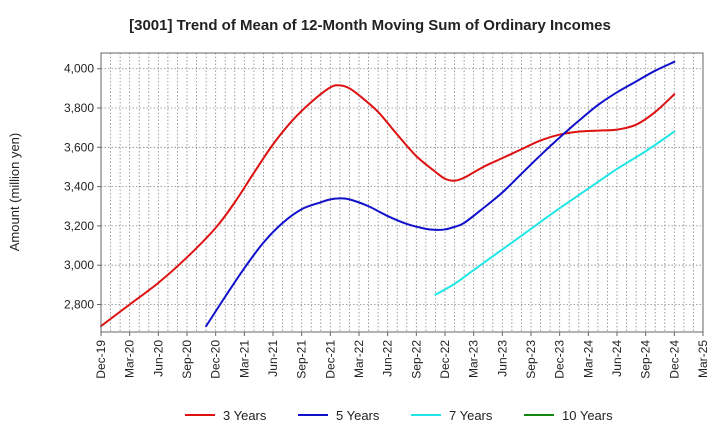 The width and height of the screenshot is (720, 440). What do you see at coordinates (244, 359) in the screenshot?
I see `x-tick-label: Mar-21` at bounding box center [244, 359].